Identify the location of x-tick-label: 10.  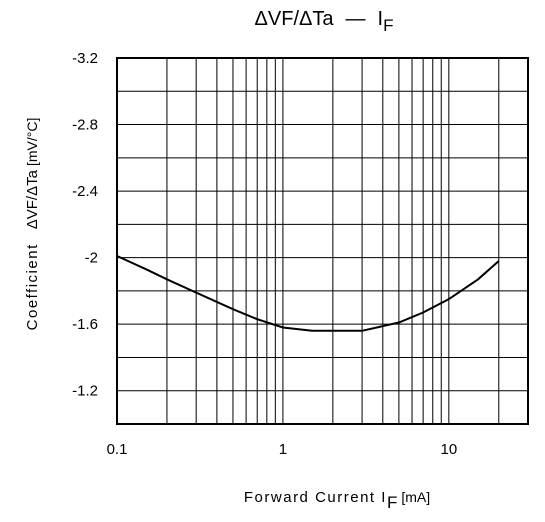
(448, 449).